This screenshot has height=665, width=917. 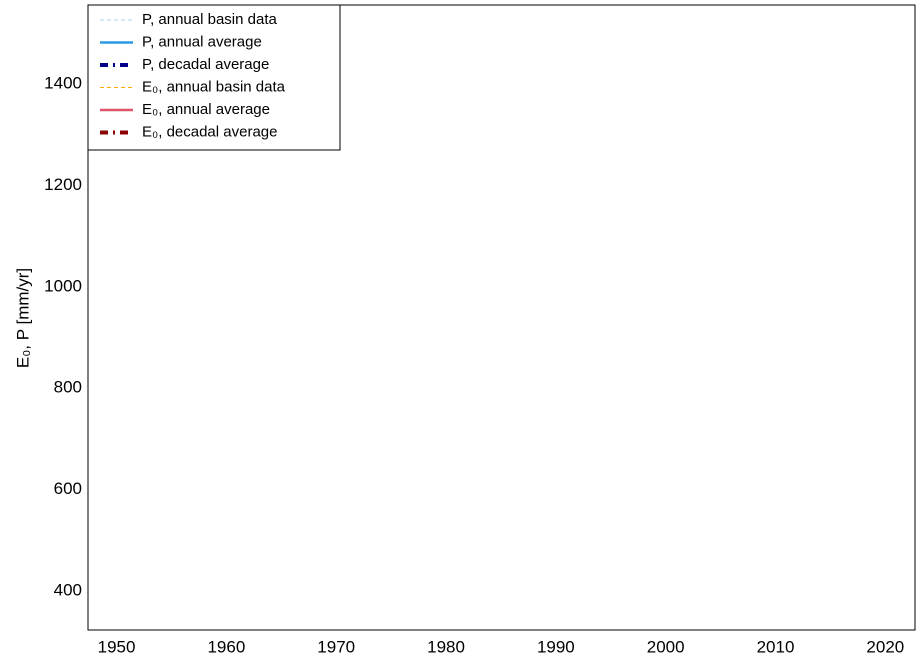 What do you see at coordinates (209, 19) in the screenshot?
I see `legend-label: P, annual basin data` at bounding box center [209, 19].